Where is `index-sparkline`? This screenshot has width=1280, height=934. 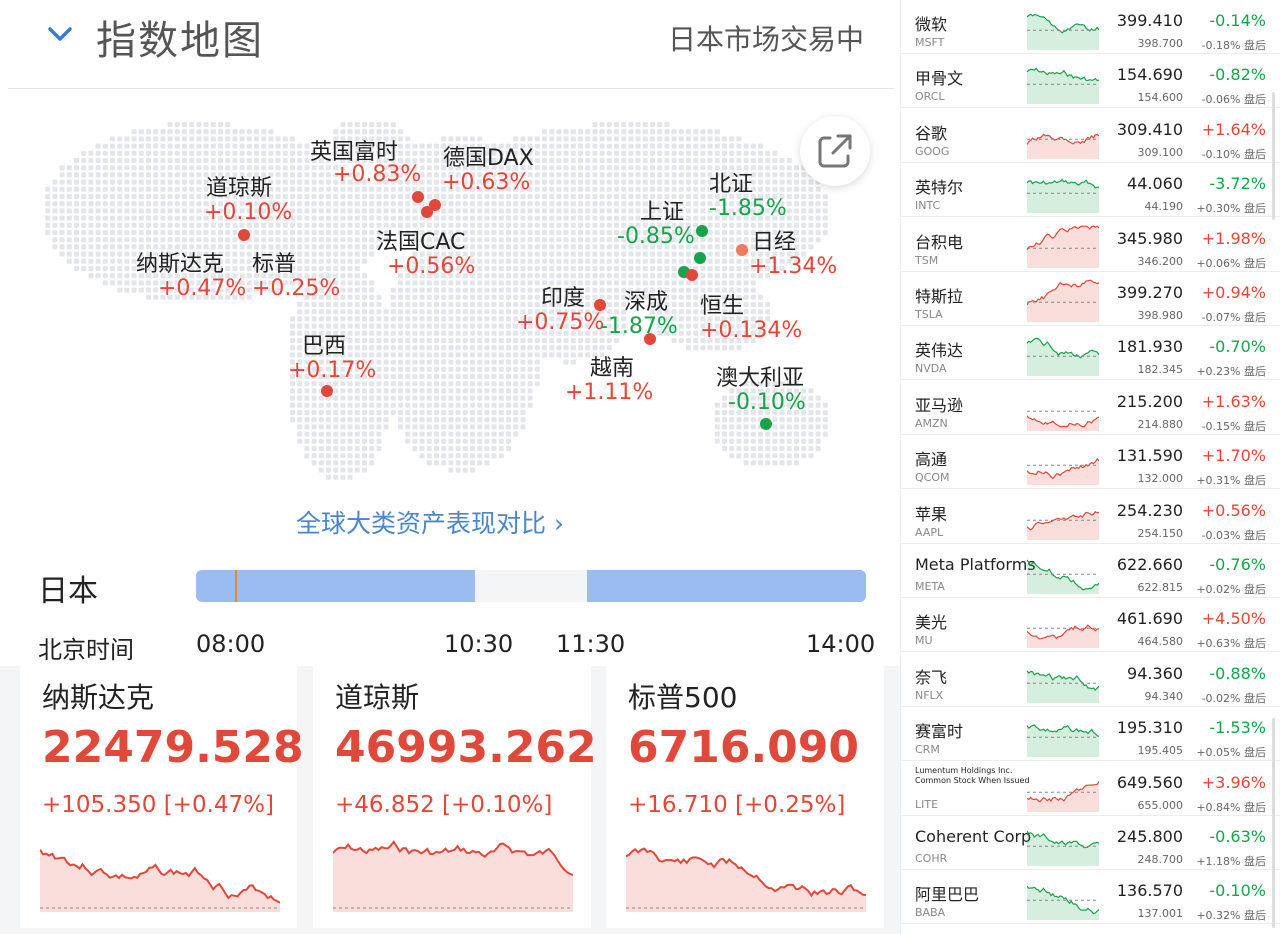
index-sparkline is located at coordinates (453, 876).